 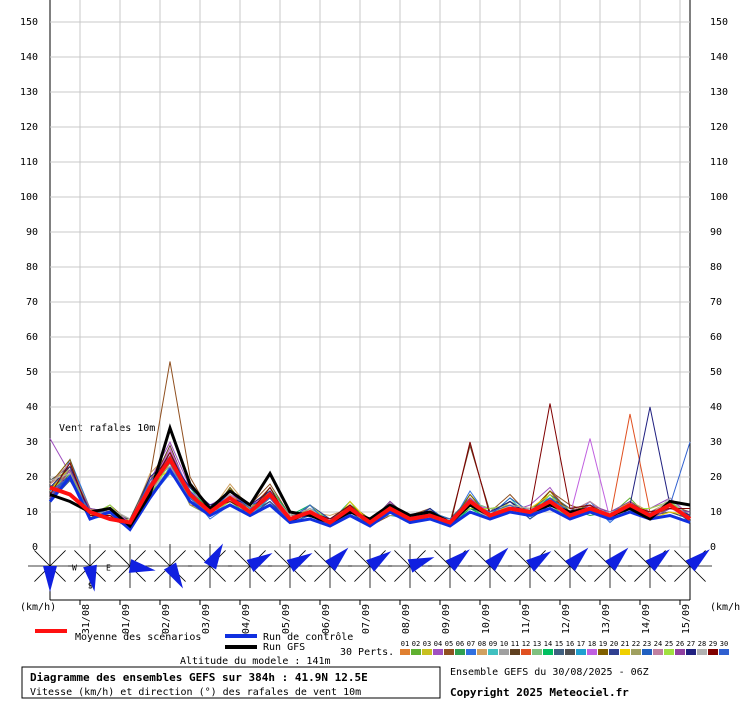 What do you see at coordinates (614, 644) in the screenshot?
I see `legend-label: 20` at bounding box center [614, 644].